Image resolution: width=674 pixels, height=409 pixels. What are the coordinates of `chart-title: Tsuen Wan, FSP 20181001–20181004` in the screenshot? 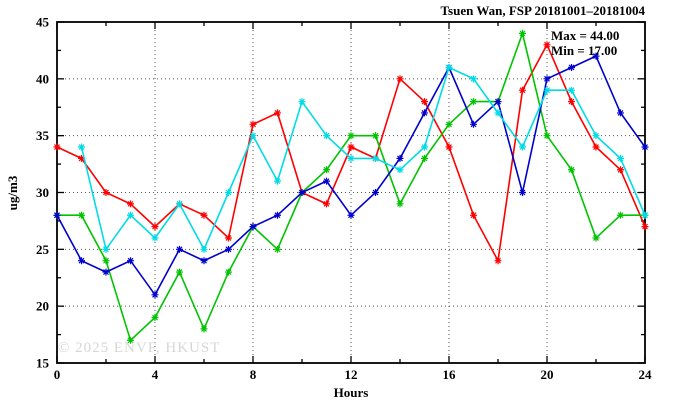 It's located at (542, 10).